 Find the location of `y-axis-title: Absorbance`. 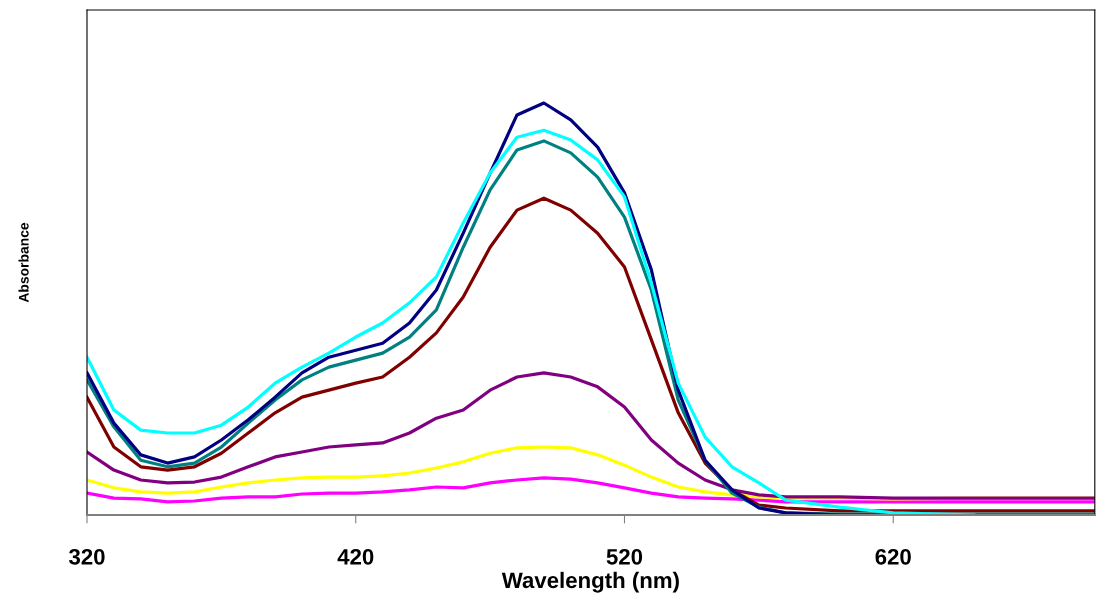

y-axis-title: Absorbance is located at coordinates (23, 262).